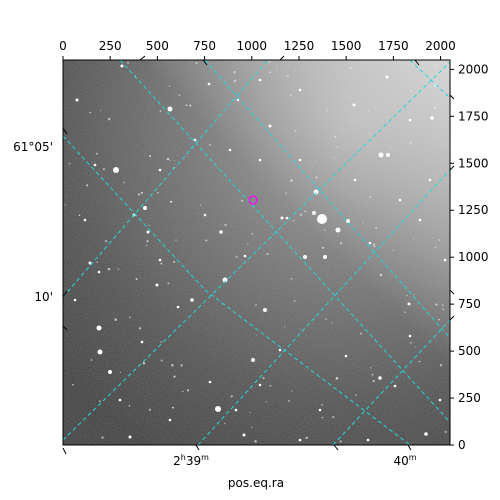 The image size is (500, 500). What do you see at coordinates (473, 210) in the screenshot?
I see `right-tick-label: 1250` at bounding box center [473, 210].